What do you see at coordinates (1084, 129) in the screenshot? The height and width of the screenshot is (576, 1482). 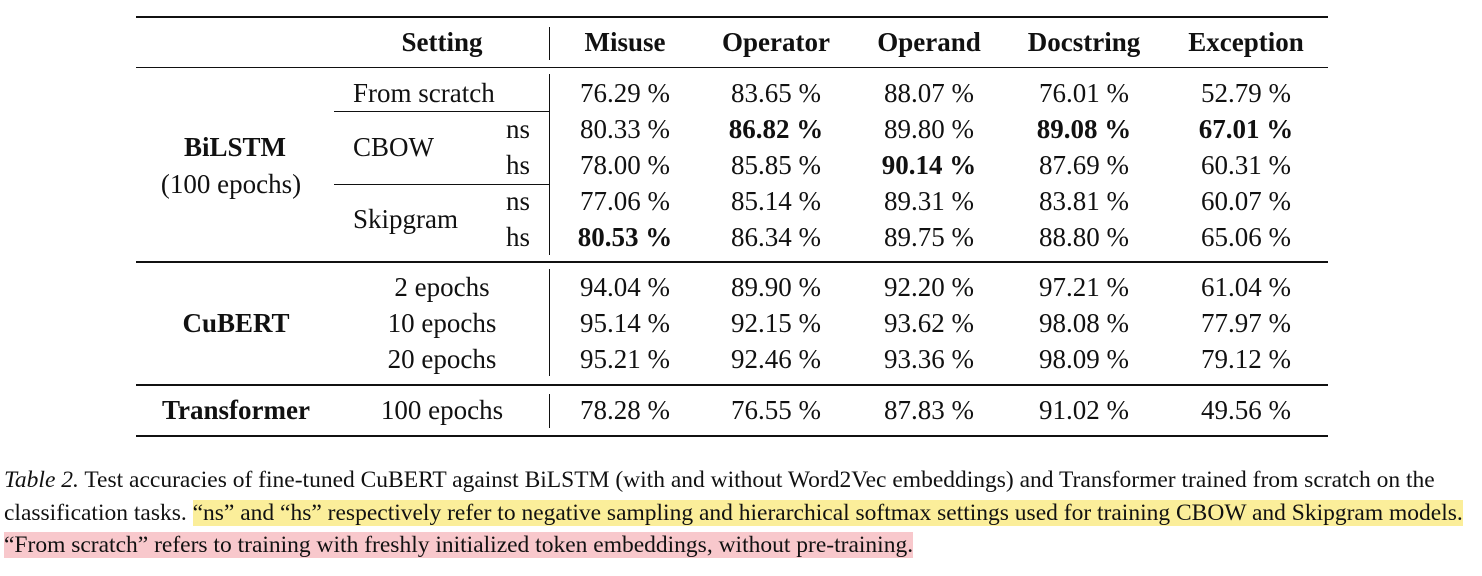 I see `table-cell-best: 89.08 %` at bounding box center [1084, 129].